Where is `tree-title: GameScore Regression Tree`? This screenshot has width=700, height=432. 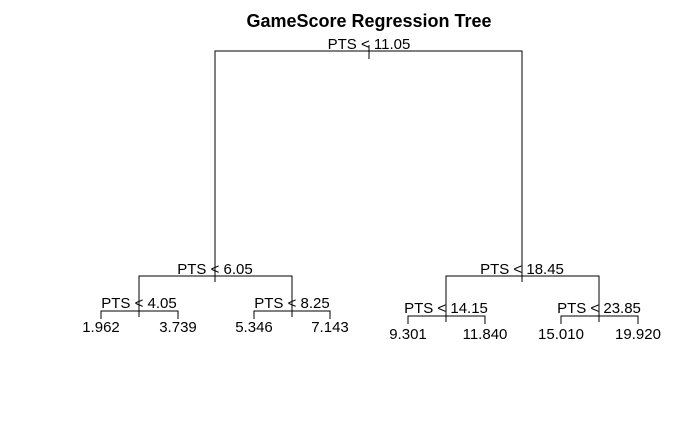 tree-title: GameScore Regression Tree is located at coordinates (368, 21).